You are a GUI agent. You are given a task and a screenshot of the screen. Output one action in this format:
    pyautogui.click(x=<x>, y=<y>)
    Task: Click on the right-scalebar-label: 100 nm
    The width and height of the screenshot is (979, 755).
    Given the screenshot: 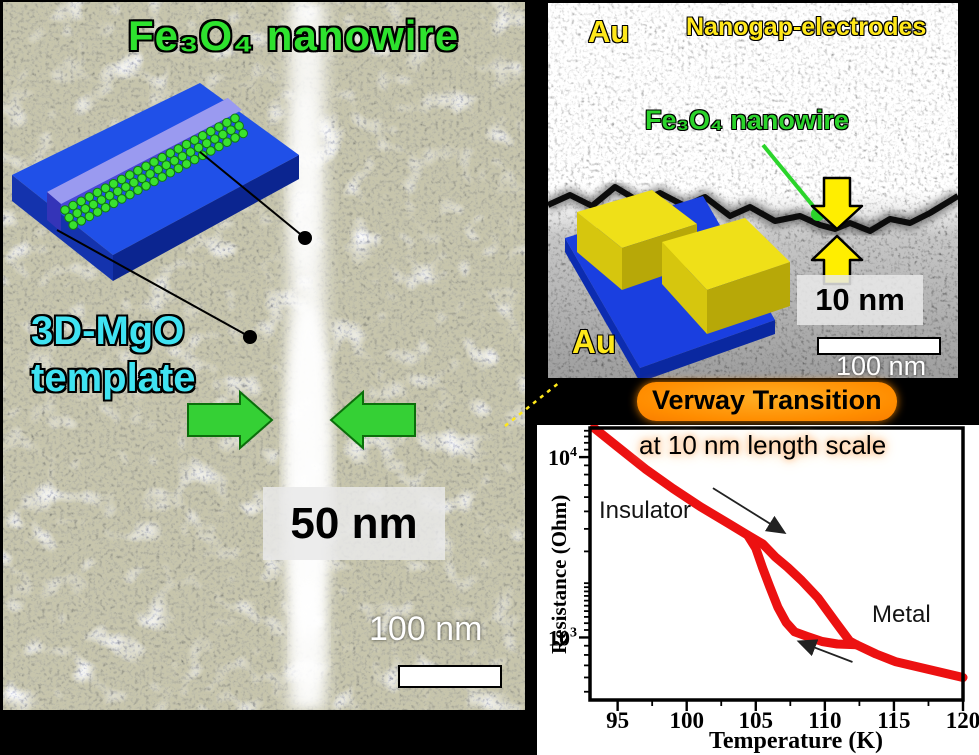 What is the action you would take?
    pyautogui.click(x=881, y=364)
    